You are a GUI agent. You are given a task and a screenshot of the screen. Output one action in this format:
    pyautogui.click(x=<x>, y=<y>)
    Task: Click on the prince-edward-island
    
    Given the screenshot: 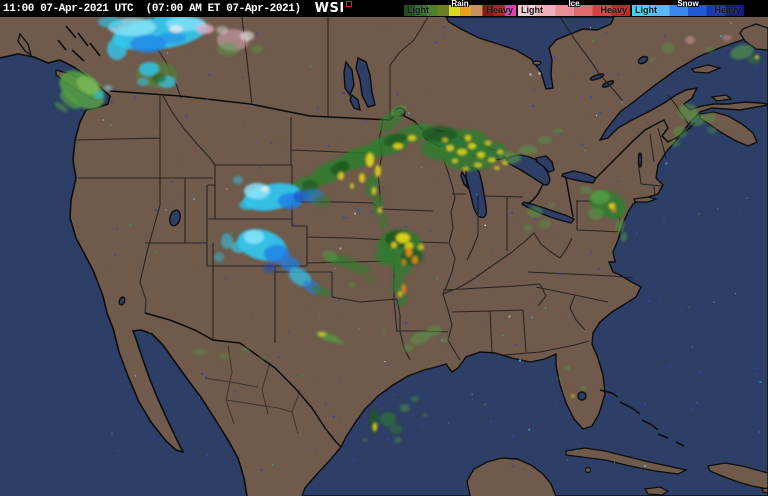 What is the action you would take?
    pyautogui.click(x=721, y=98)
    